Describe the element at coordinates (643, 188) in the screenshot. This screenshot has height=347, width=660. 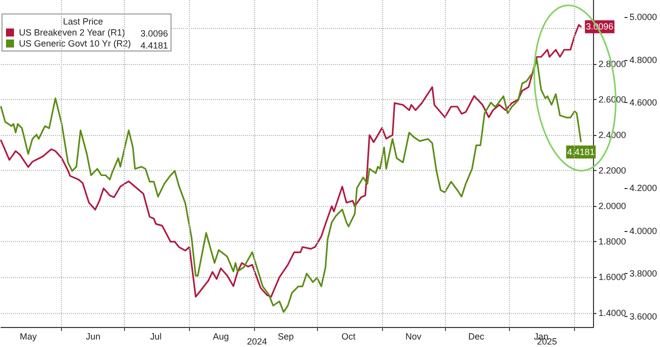
I see `y2-tick-label: 4.2000` at that location.